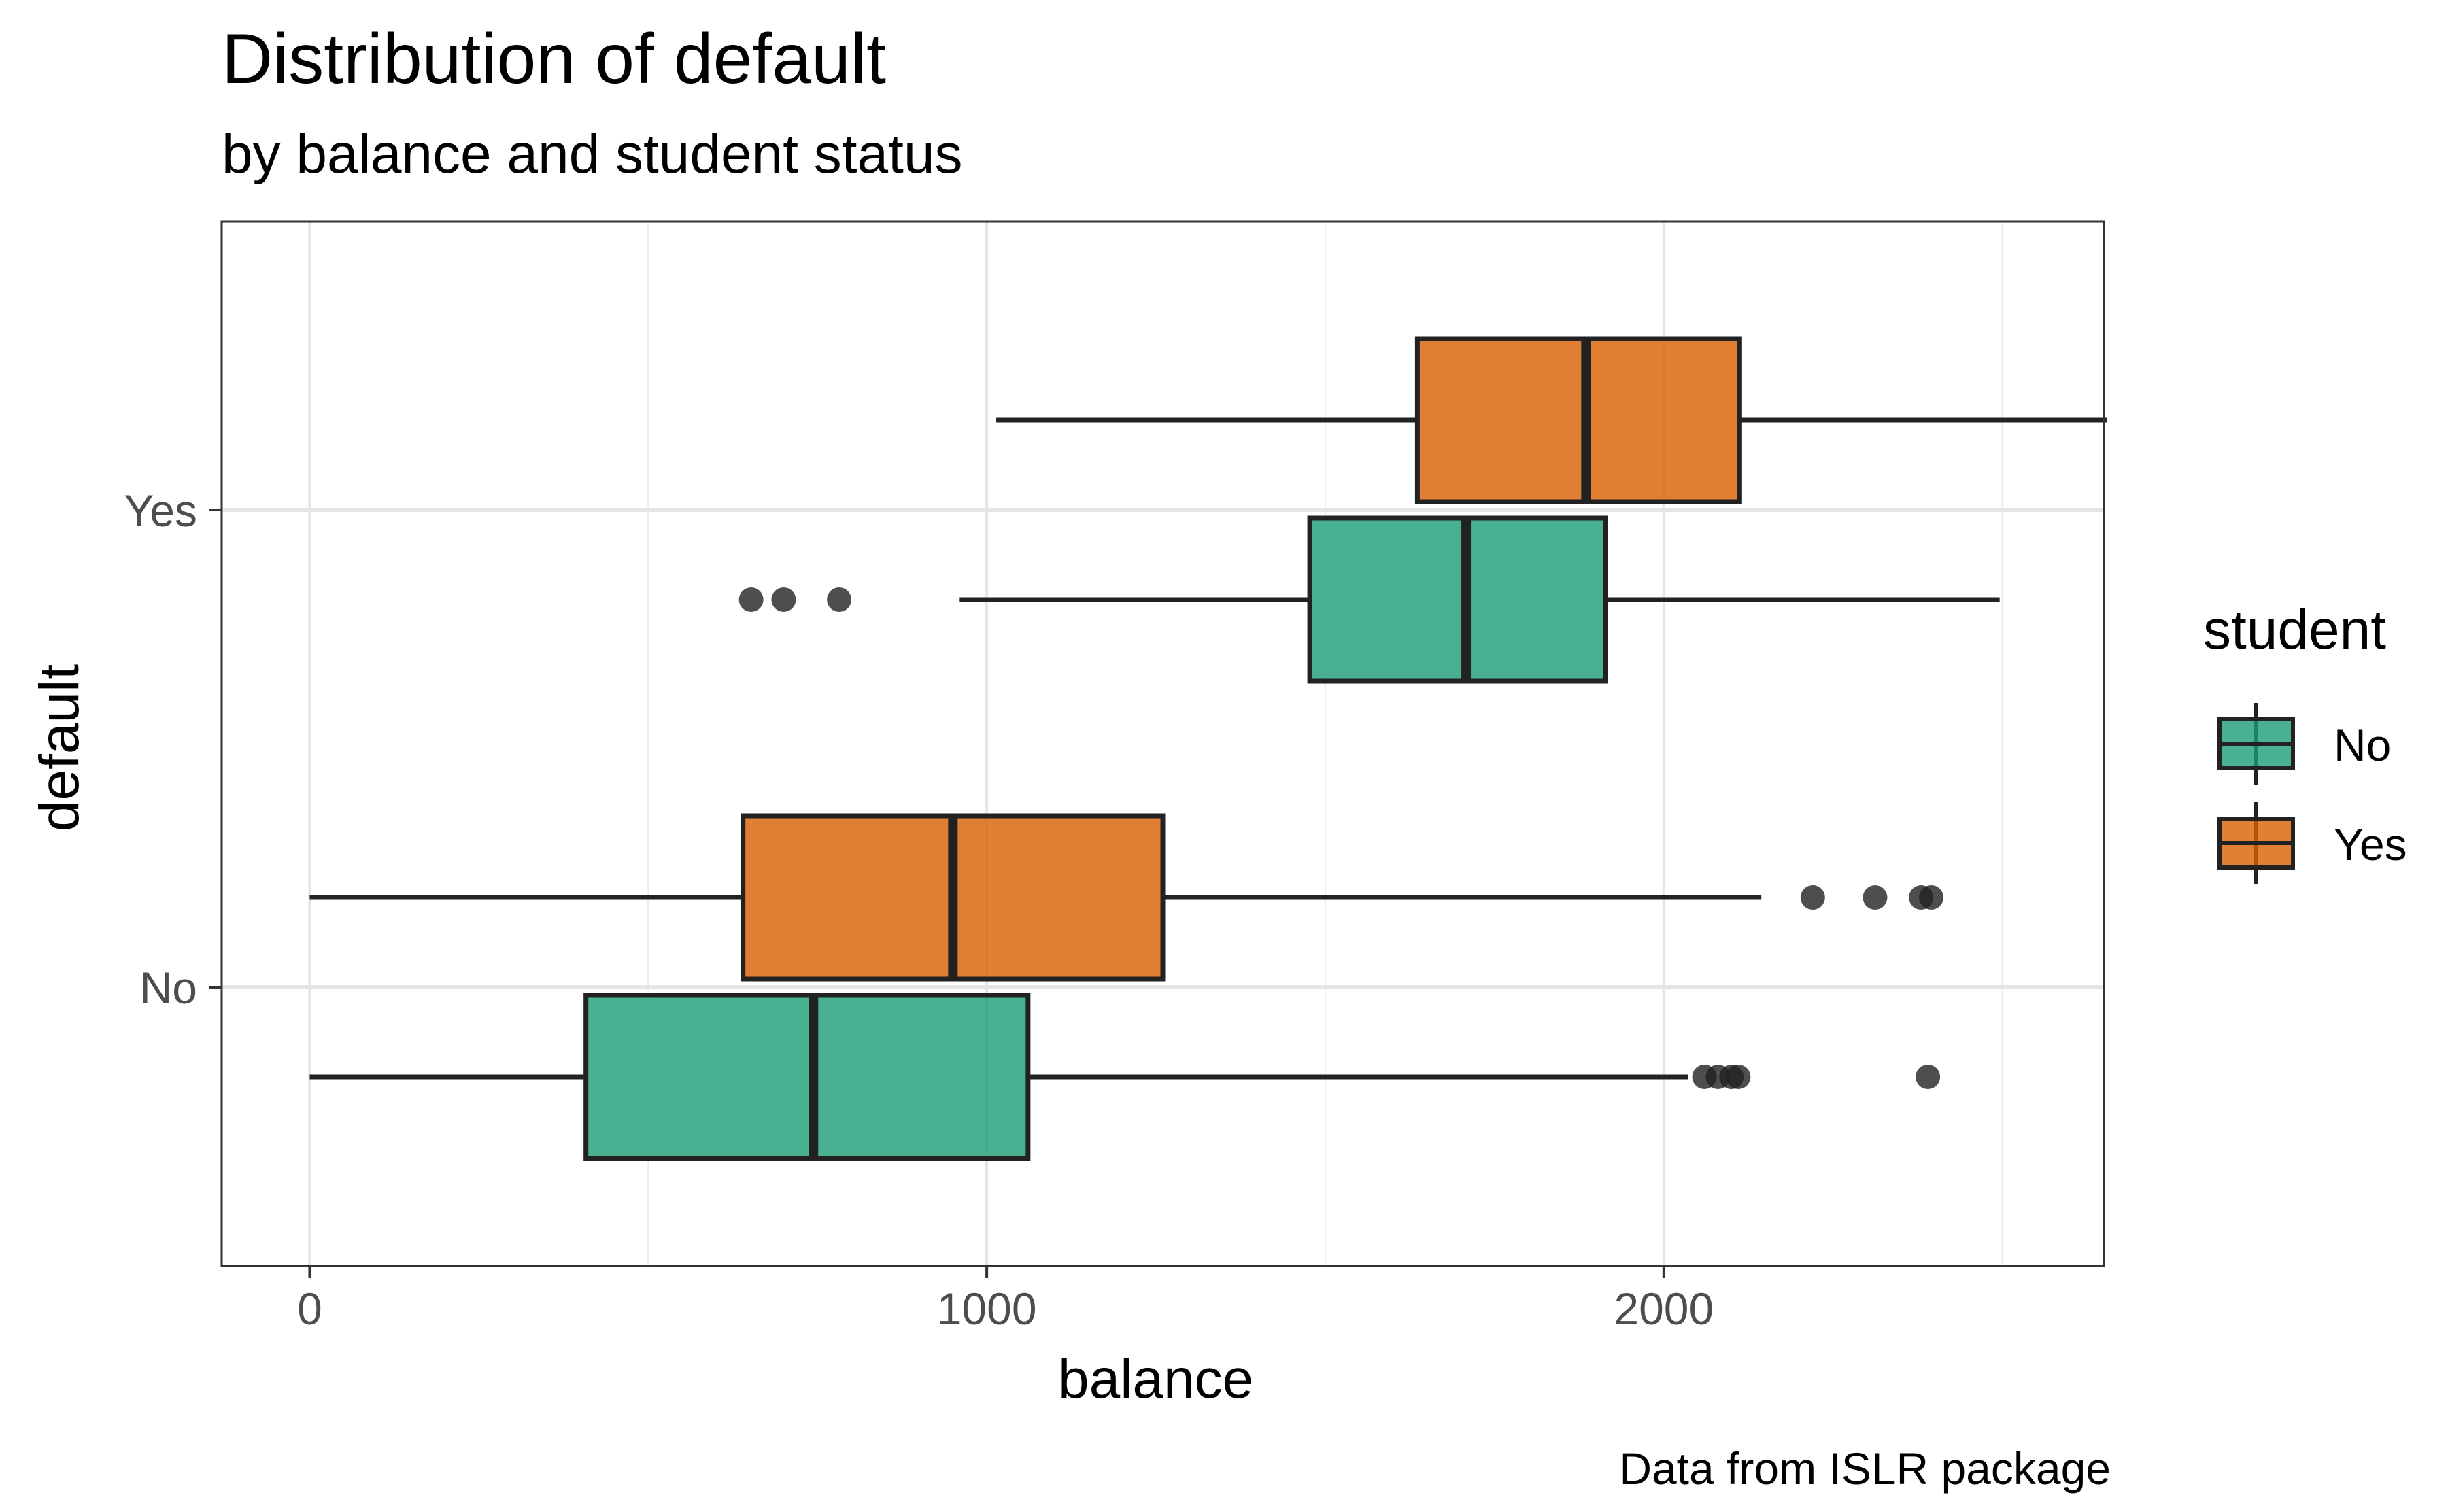 This screenshot has width=2448, height=1512. Describe the element at coordinates (310, 1309) in the screenshot. I see `x-tick-label: 0` at that location.